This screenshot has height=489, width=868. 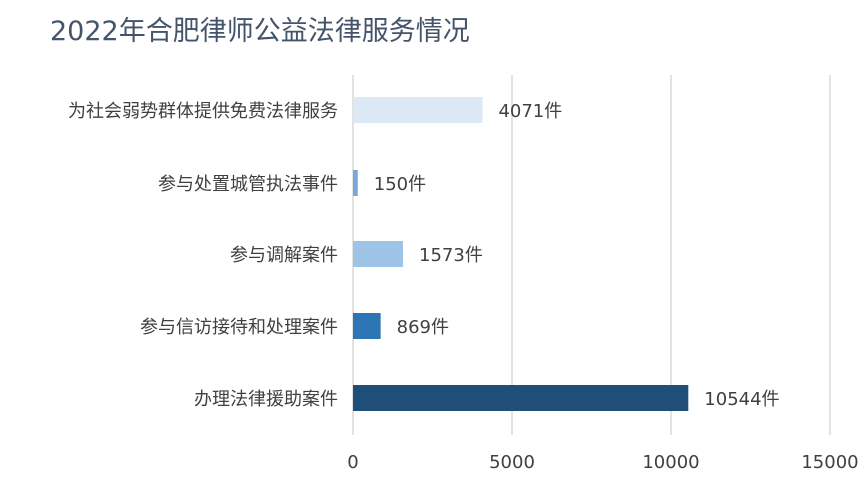 I want to click on category-label: 参与处置城管执法事件, so click(x=248, y=184).